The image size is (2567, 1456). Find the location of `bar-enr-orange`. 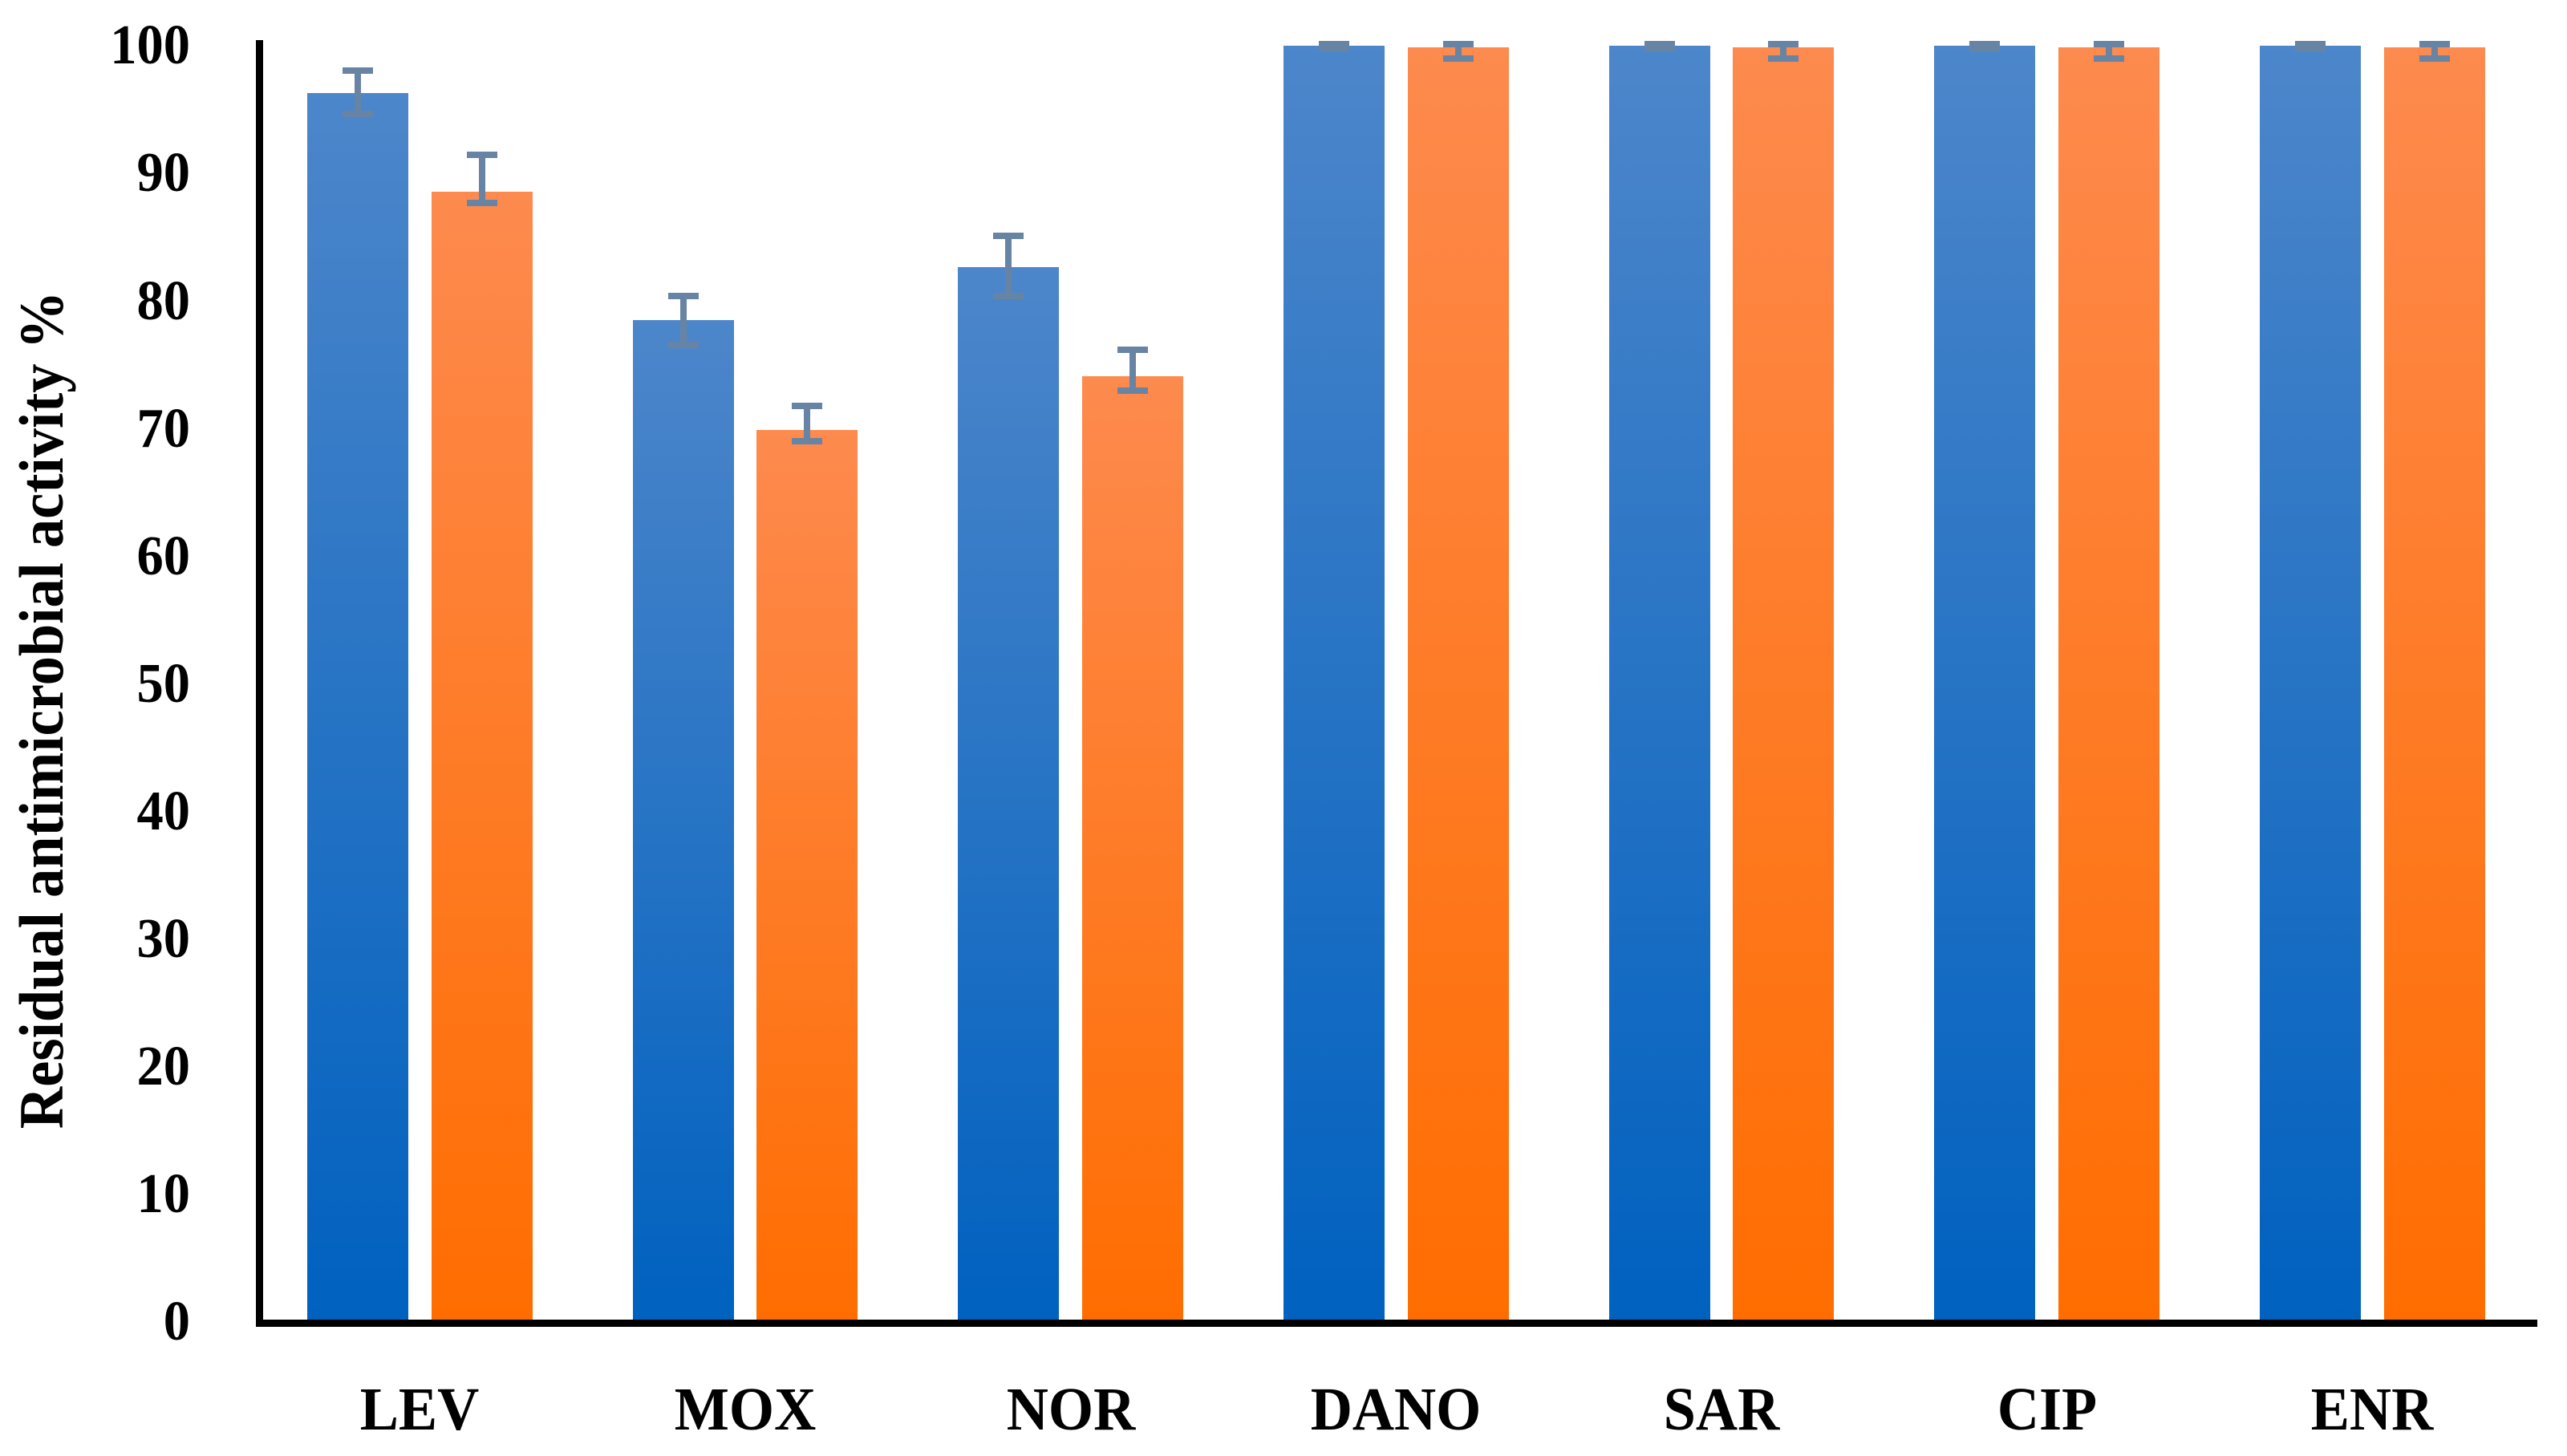

bar-enr-orange is located at coordinates (2434, 684).